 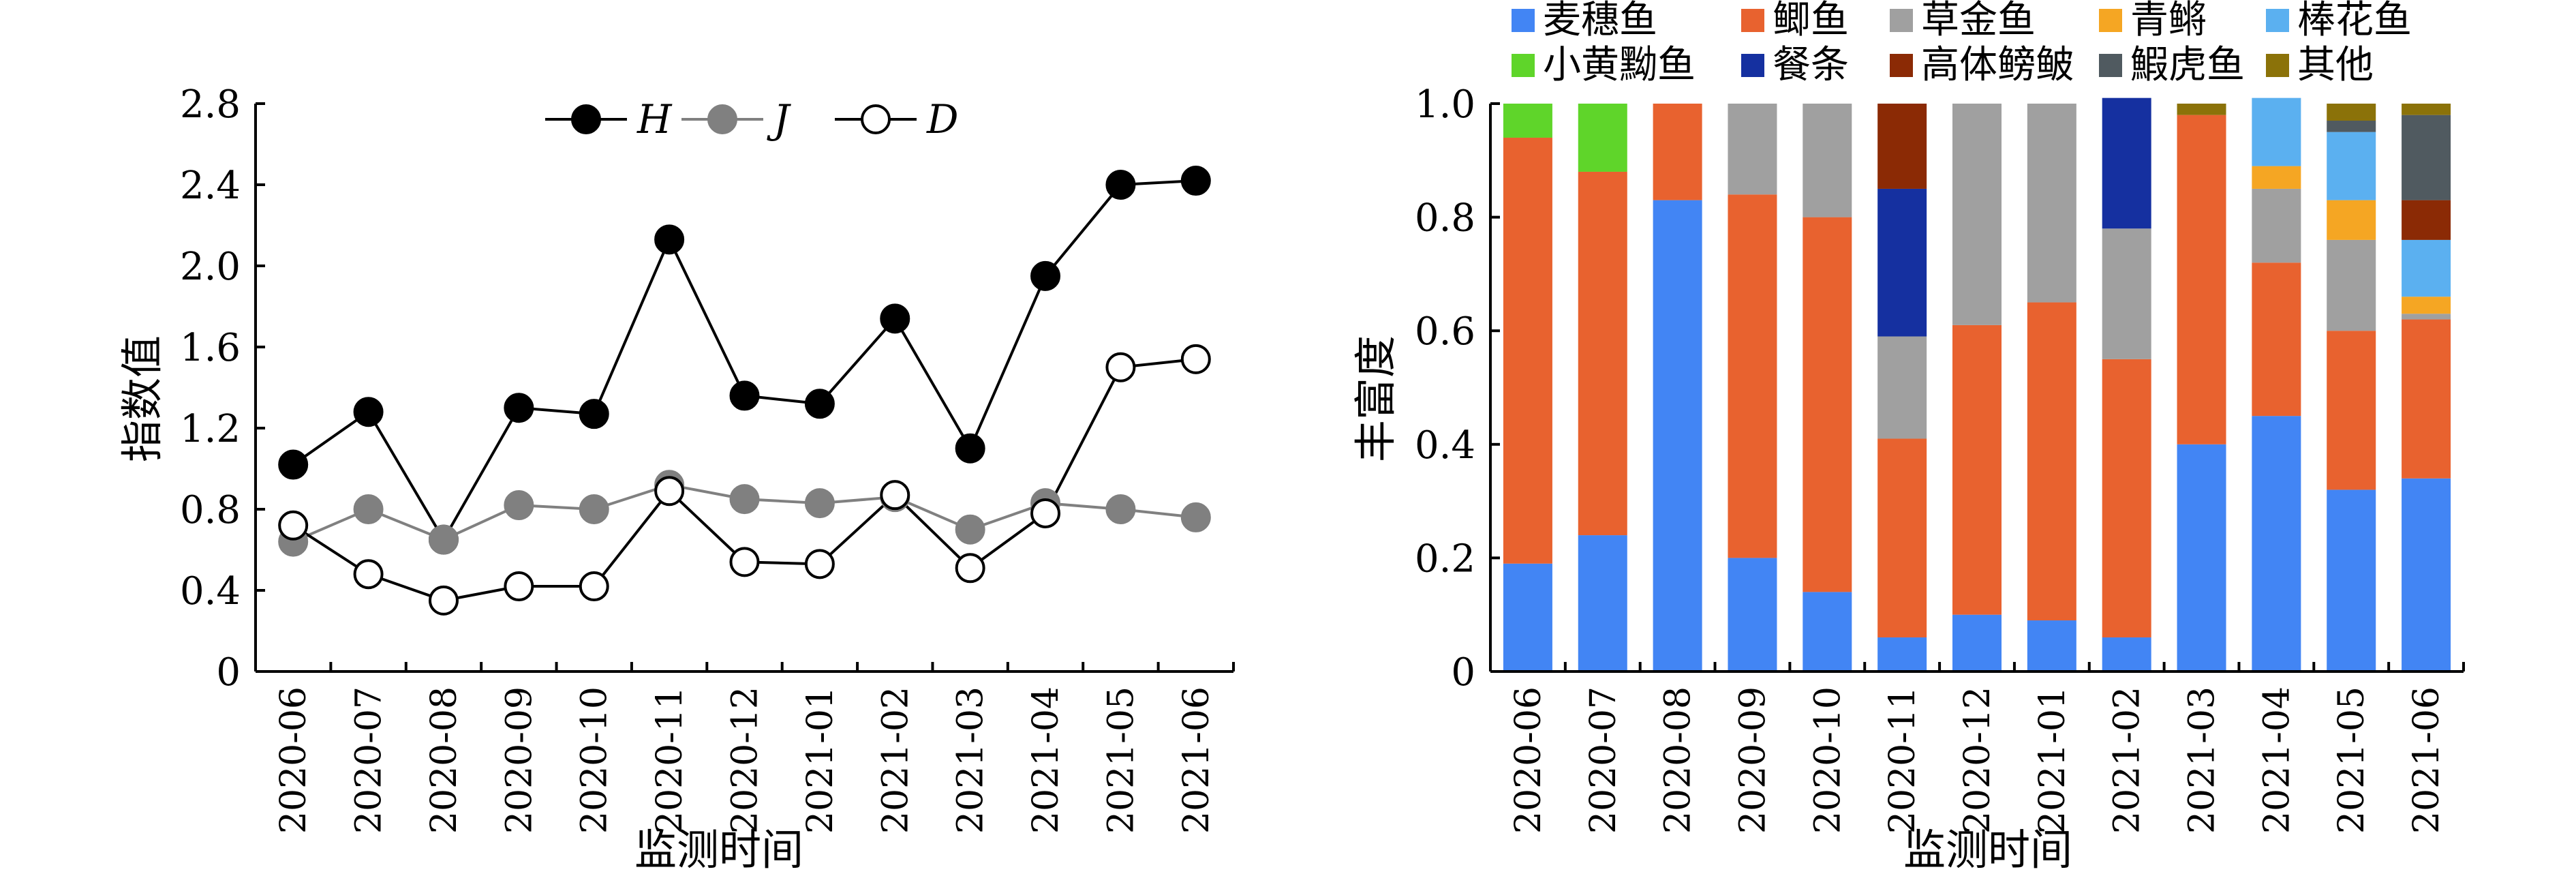 What do you see at coordinates (1811, 21) in the screenshot?
I see `legend-label-鲫鱼: 鲫鱼` at bounding box center [1811, 21].